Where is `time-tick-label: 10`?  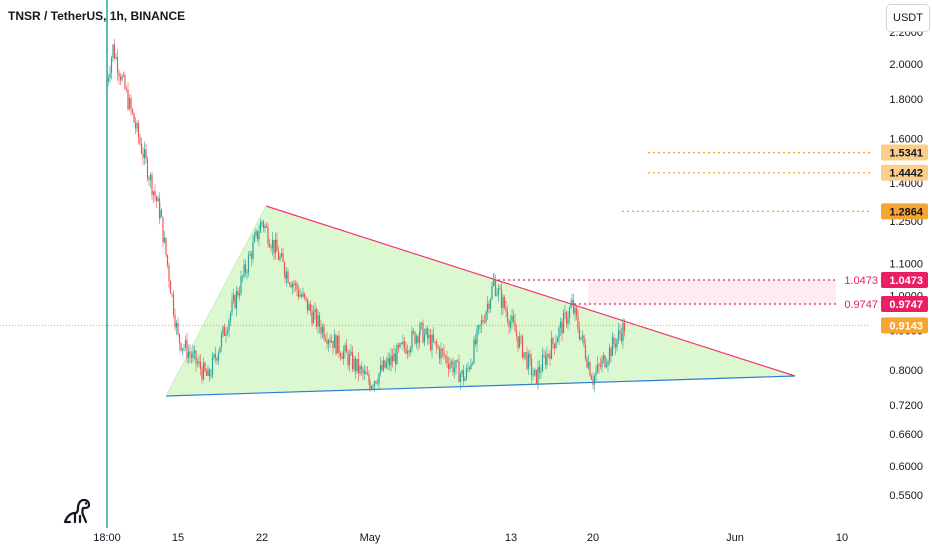 time-tick-label: 10 is located at coordinates (842, 538).